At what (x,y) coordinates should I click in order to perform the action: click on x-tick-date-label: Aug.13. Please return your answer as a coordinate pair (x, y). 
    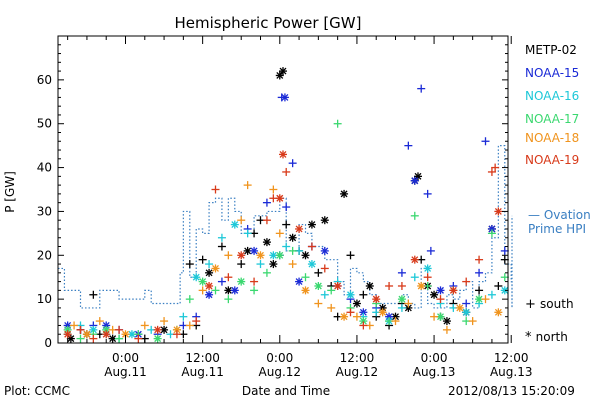
    Looking at the image, I should click on (434, 372).